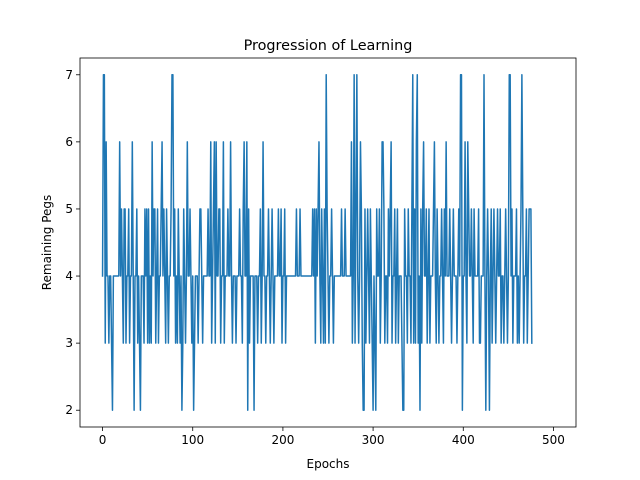 The image size is (640, 480). What do you see at coordinates (332, 437) in the screenshot?
I see `x-axis-ticks: 0 100 200 300 400 500` at bounding box center [332, 437].